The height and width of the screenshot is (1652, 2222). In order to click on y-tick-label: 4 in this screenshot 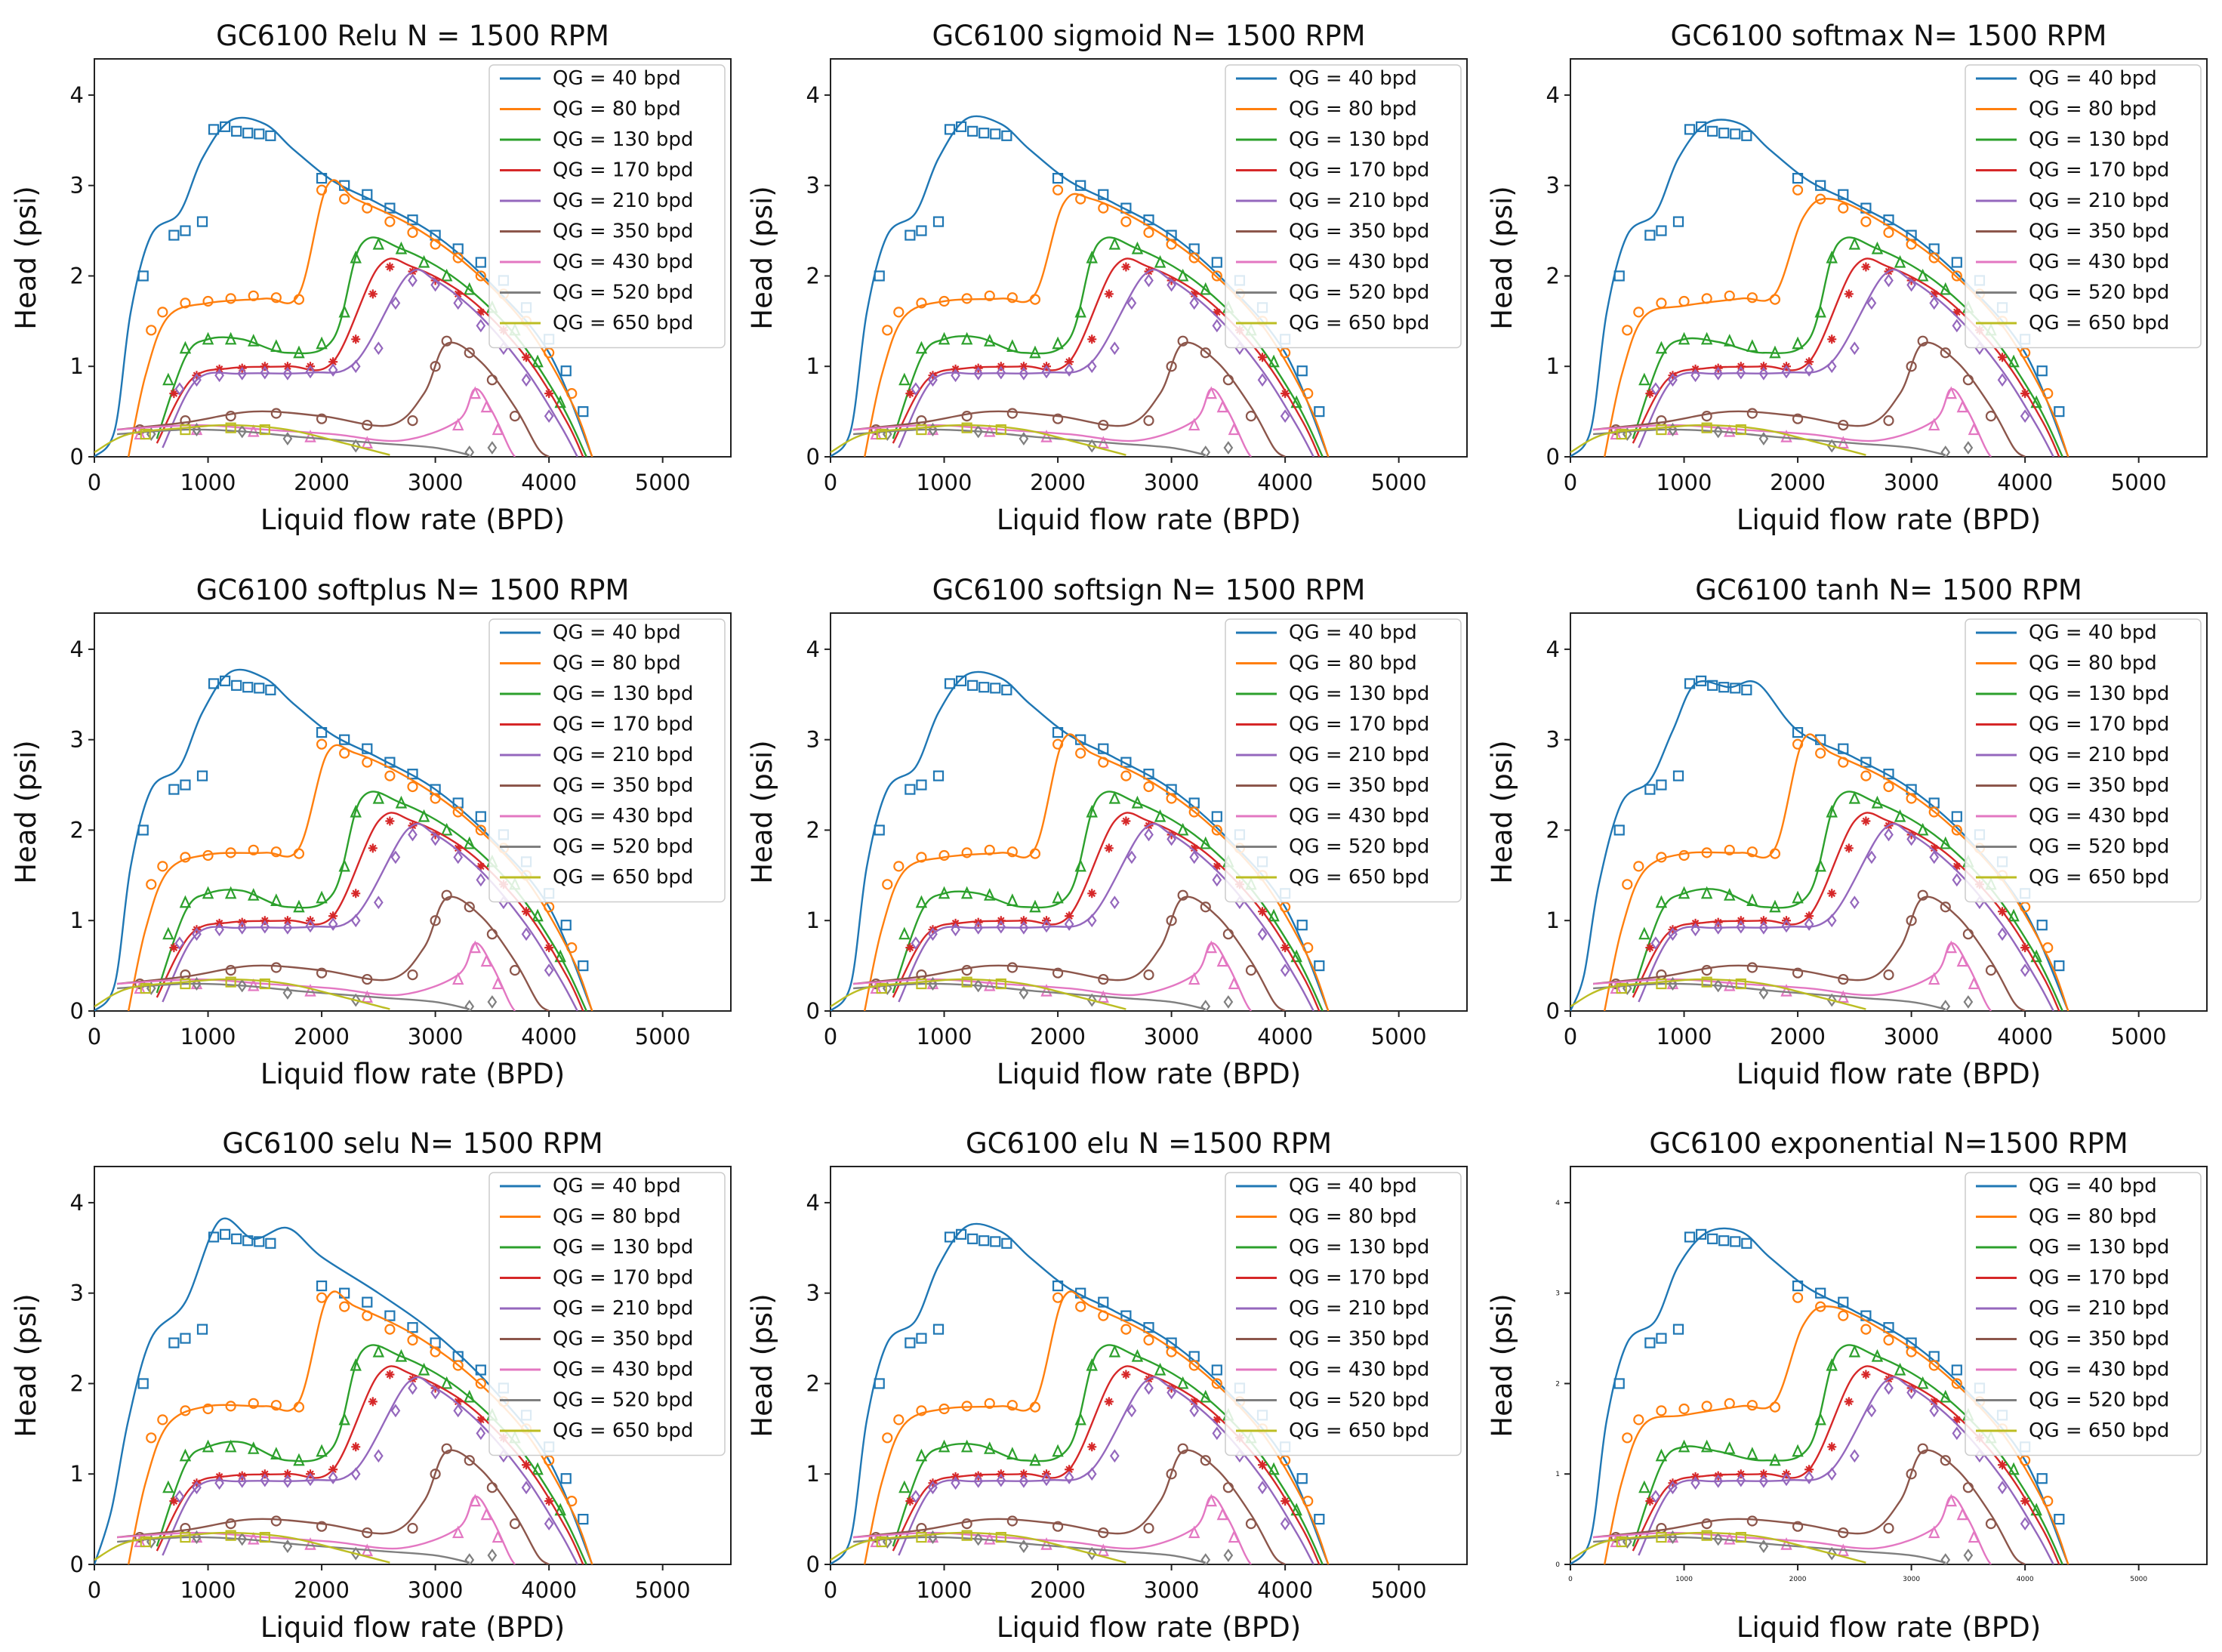, I will do `click(813, 95)`.